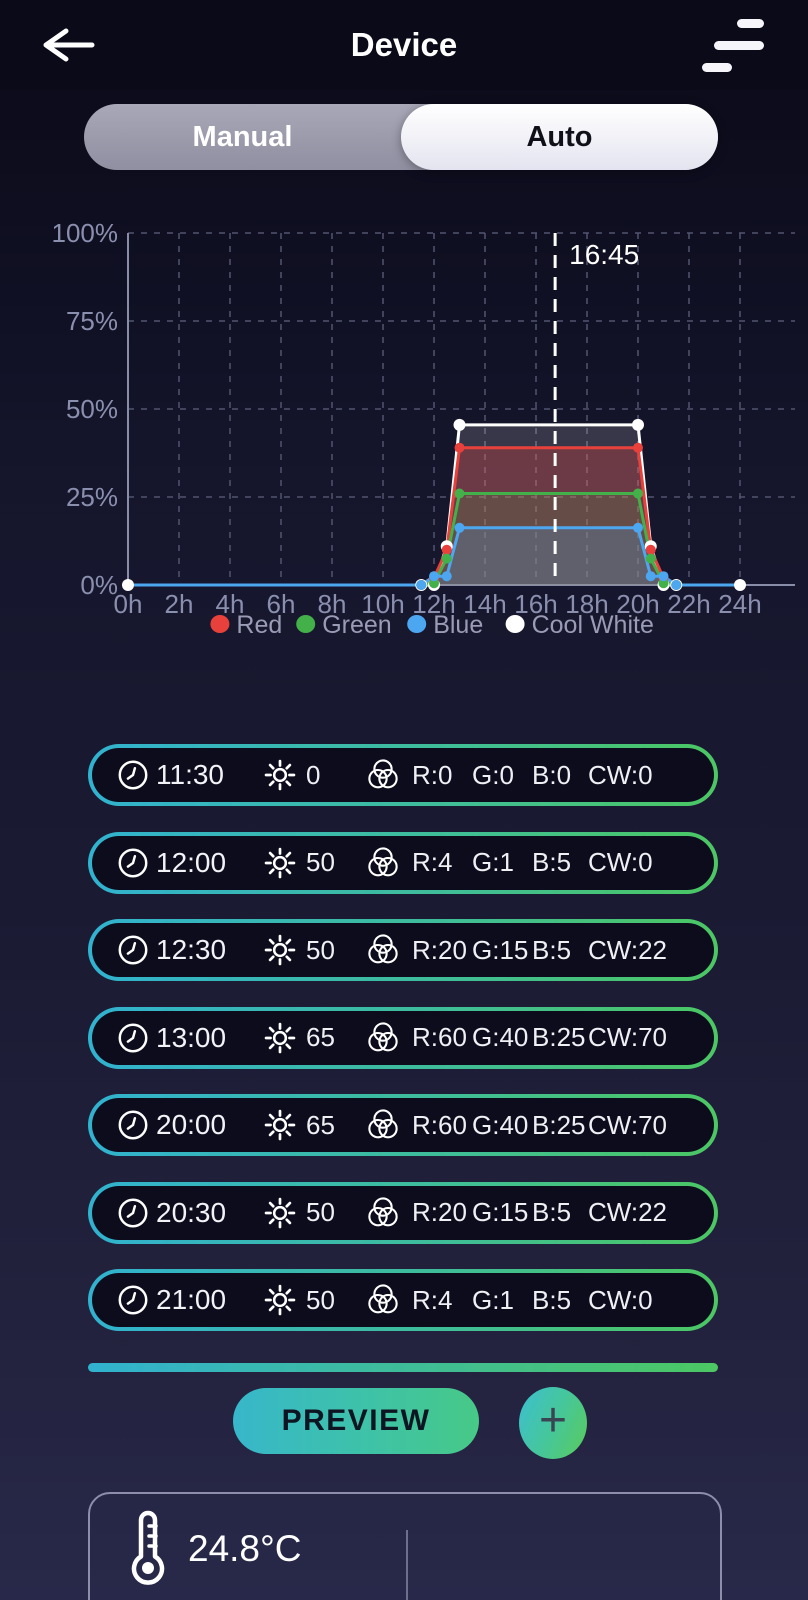 This screenshot has height=1600, width=808. I want to click on page-title: Device, so click(404, 44).